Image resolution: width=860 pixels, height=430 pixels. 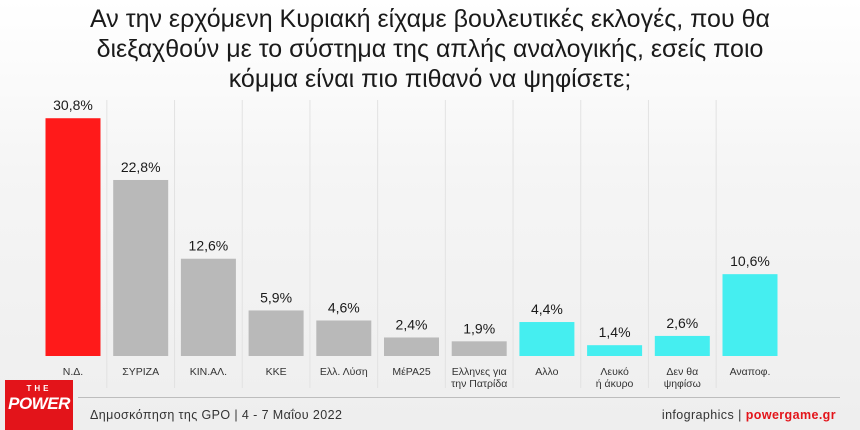 I want to click on credit-line: infographics | powergame.gr, so click(x=749, y=415).